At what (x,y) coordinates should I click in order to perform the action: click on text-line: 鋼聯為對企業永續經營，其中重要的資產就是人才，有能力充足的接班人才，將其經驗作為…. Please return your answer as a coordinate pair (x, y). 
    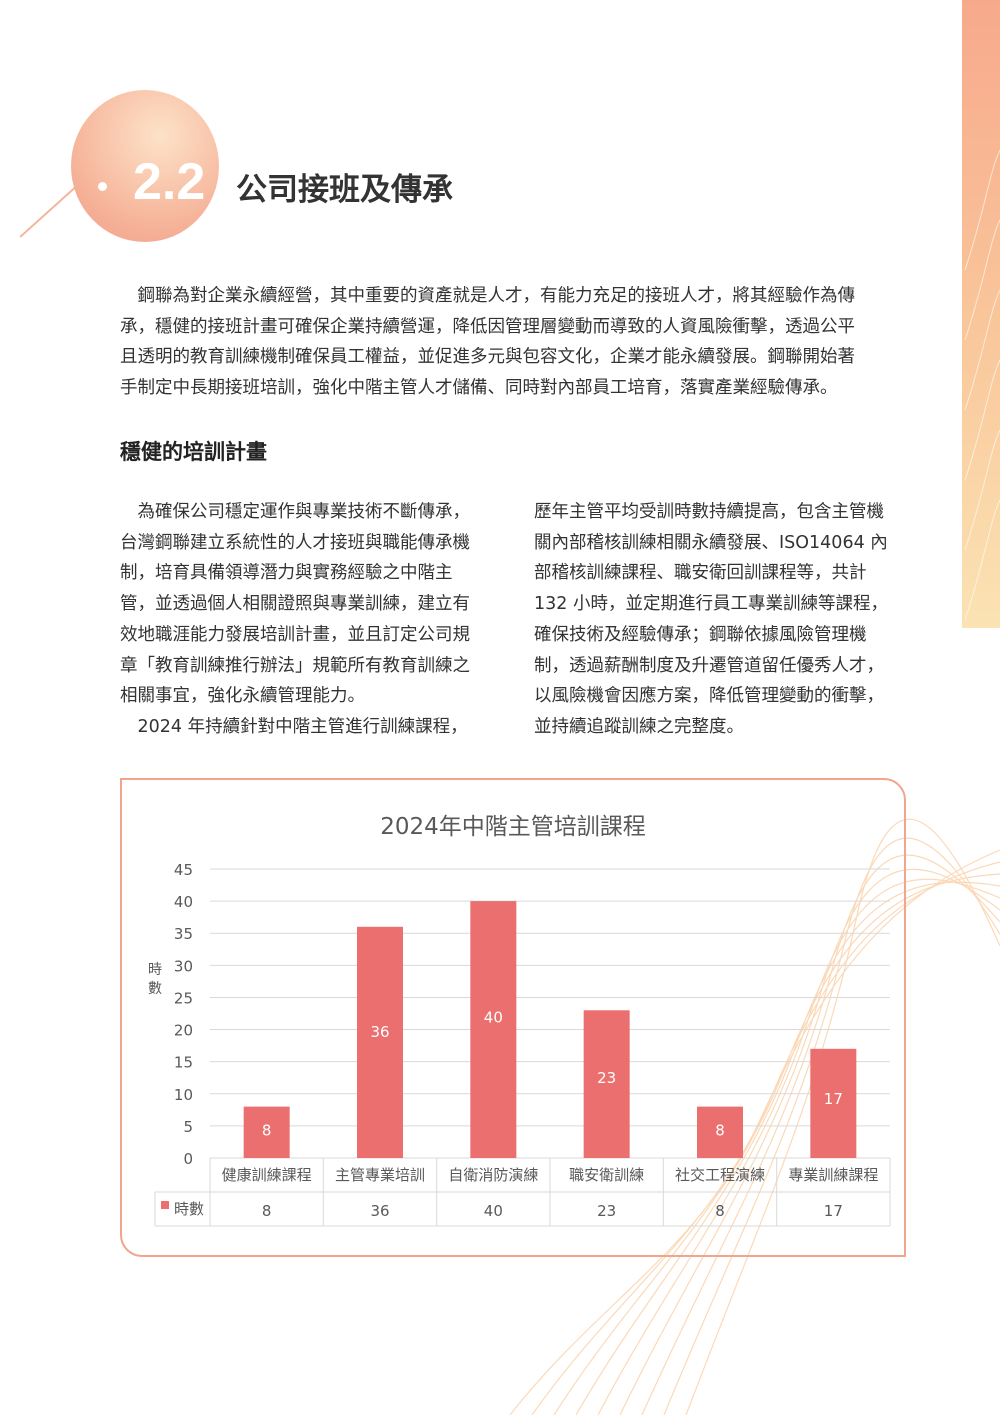
    Looking at the image, I should click on (487, 296).